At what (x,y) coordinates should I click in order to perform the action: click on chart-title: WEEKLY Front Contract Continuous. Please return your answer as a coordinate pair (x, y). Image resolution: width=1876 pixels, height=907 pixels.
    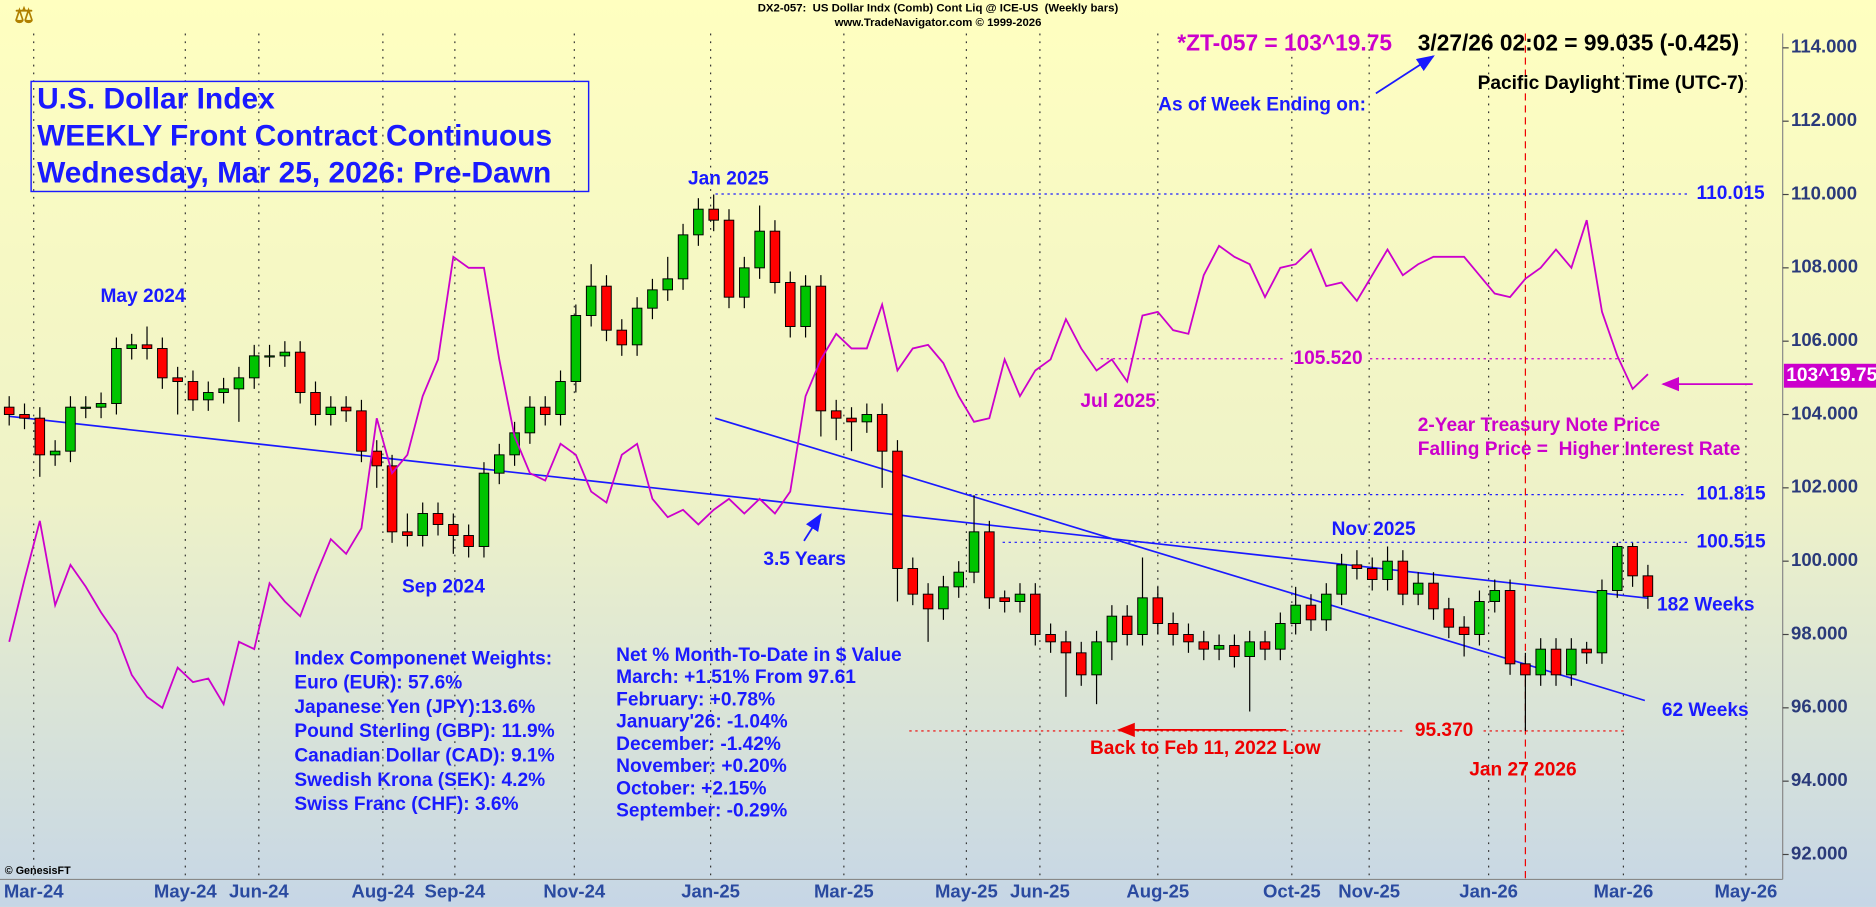
    Looking at the image, I should click on (294, 136).